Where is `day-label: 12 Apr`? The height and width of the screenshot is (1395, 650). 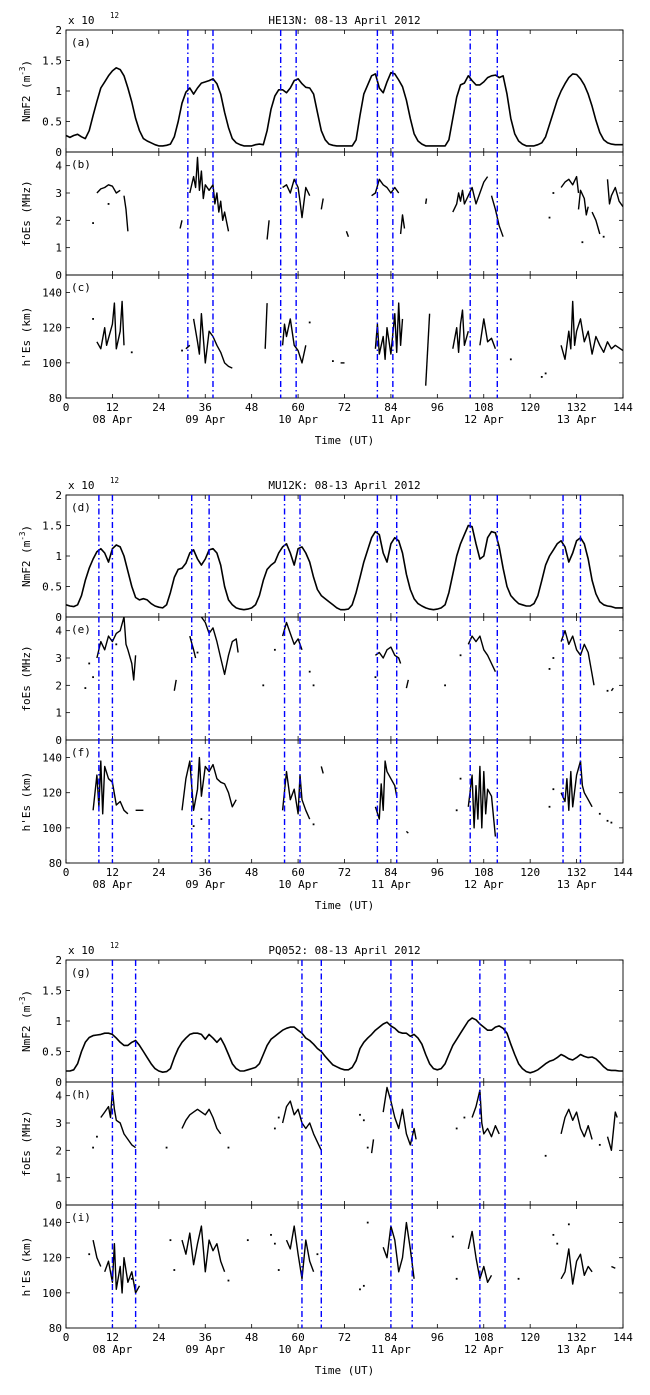
day-label: 12 Apr is located at coordinates (484, 1349).